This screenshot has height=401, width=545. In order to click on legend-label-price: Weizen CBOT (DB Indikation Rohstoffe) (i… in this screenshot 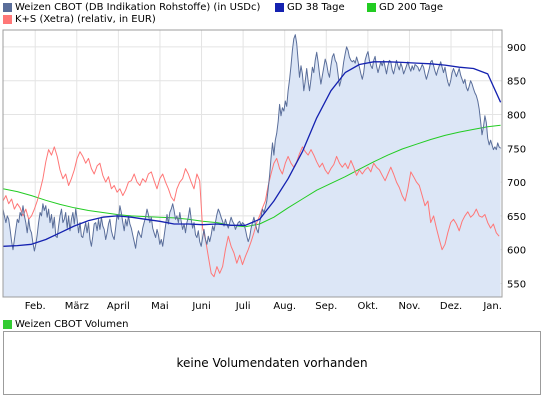, I will do `click(138, 7)`.